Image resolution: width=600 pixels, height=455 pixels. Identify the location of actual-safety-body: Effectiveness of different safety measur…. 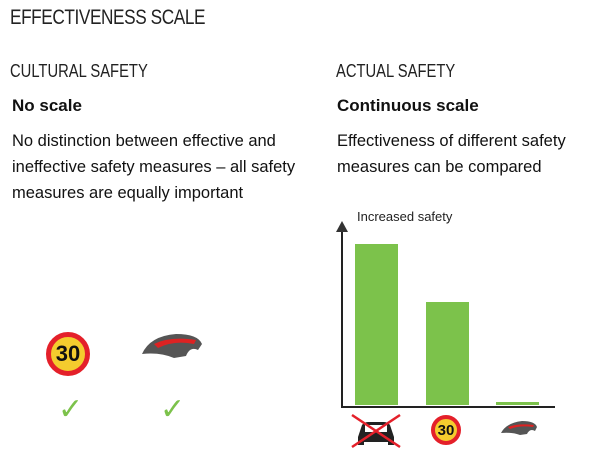
(451, 154).